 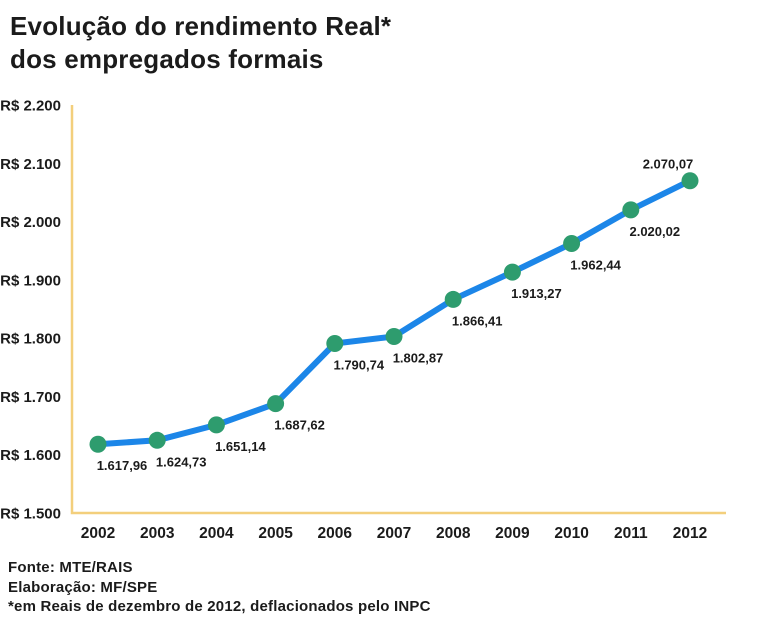 What do you see at coordinates (98, 533) in the screenshot?
I see `x-tick-label: 2002` at bounding box center [98, 533].